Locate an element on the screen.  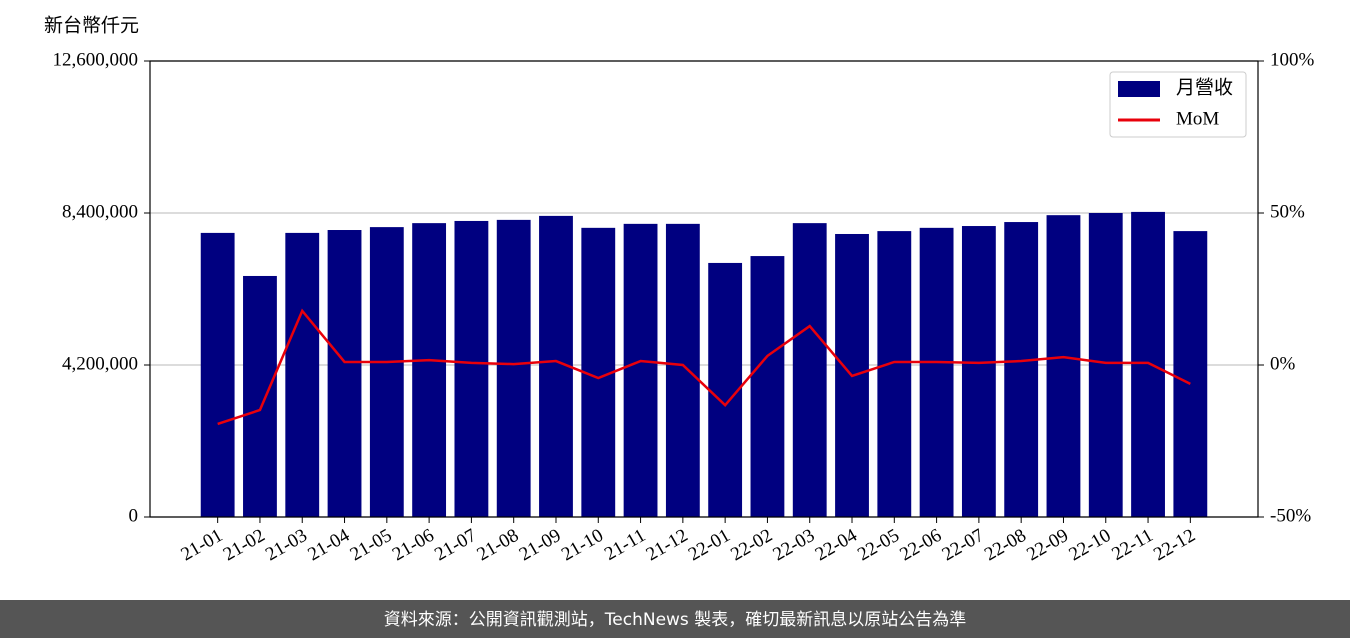
y2-tick-label: 50% is located at coordinates (1287, 211).